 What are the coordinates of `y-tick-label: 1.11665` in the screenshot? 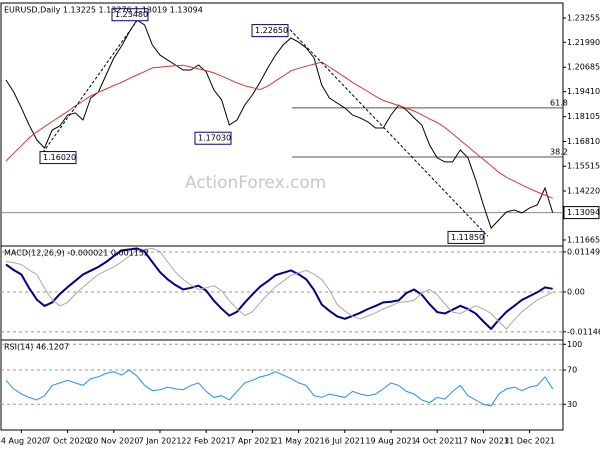 It's located at (583, 239).